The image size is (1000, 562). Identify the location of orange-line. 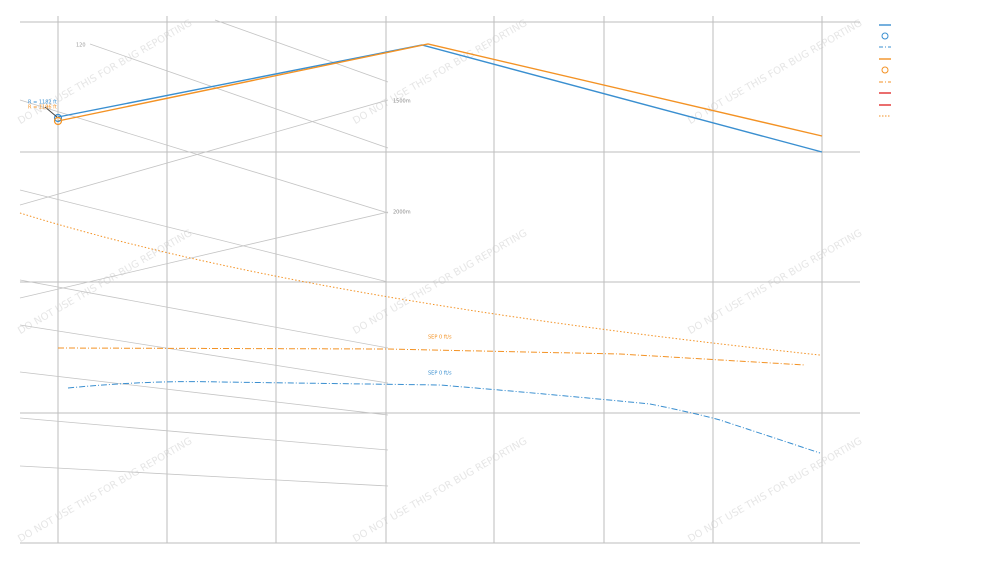
(440, 90).